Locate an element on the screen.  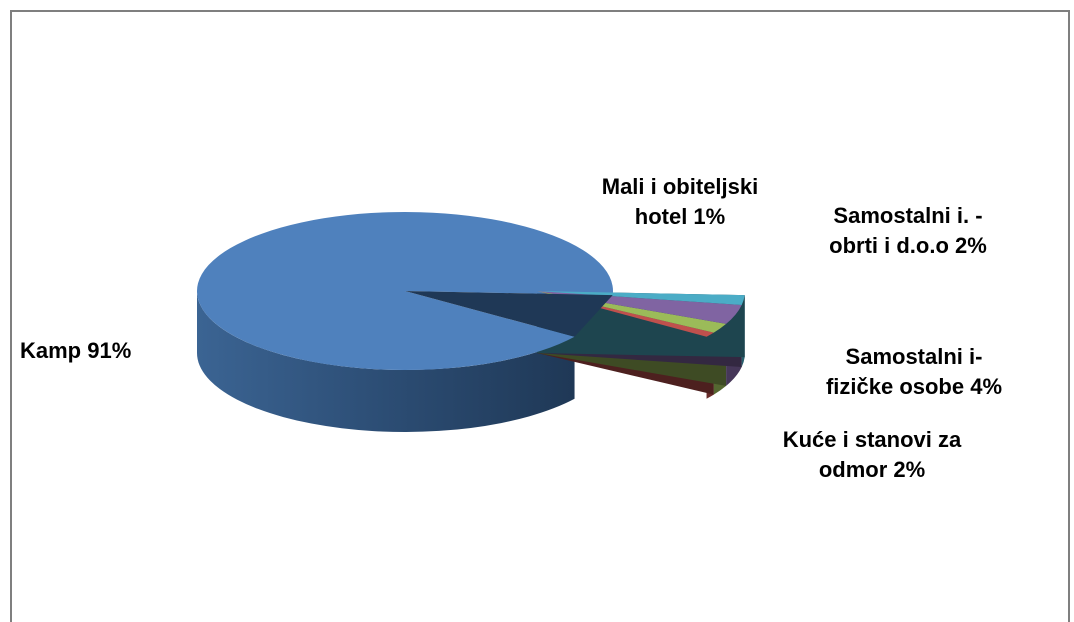
data-label-mali-i-obiteljski-hotel: Mali i obiteljski hotel 1% is located at coordinates (680, 201).